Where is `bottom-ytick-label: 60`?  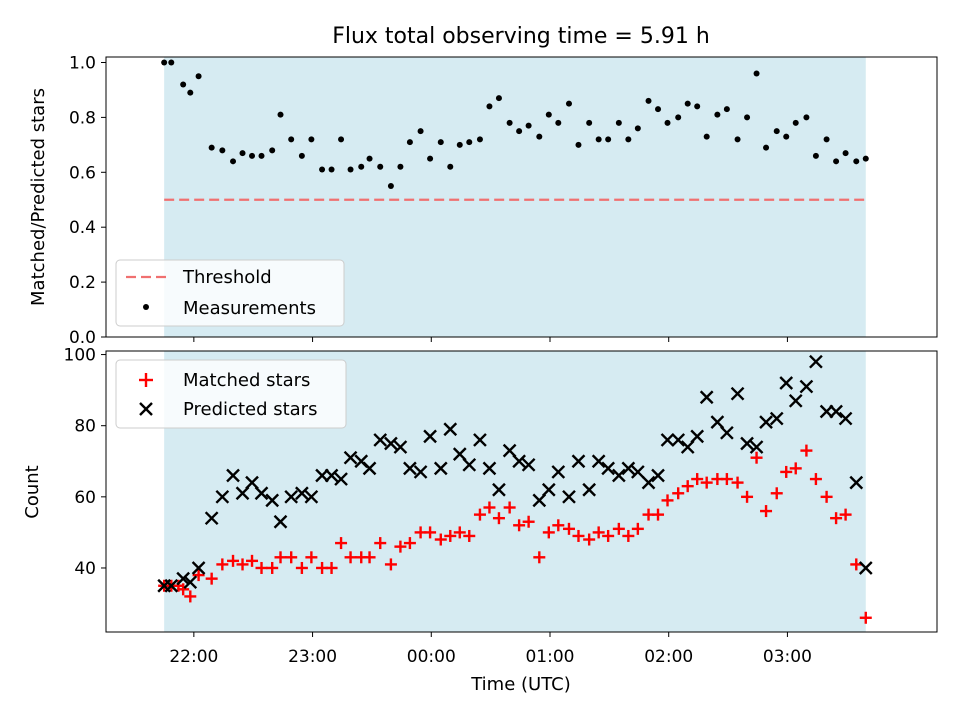 bottom-ytick-label: 60 is located at coordinates (85, 498).